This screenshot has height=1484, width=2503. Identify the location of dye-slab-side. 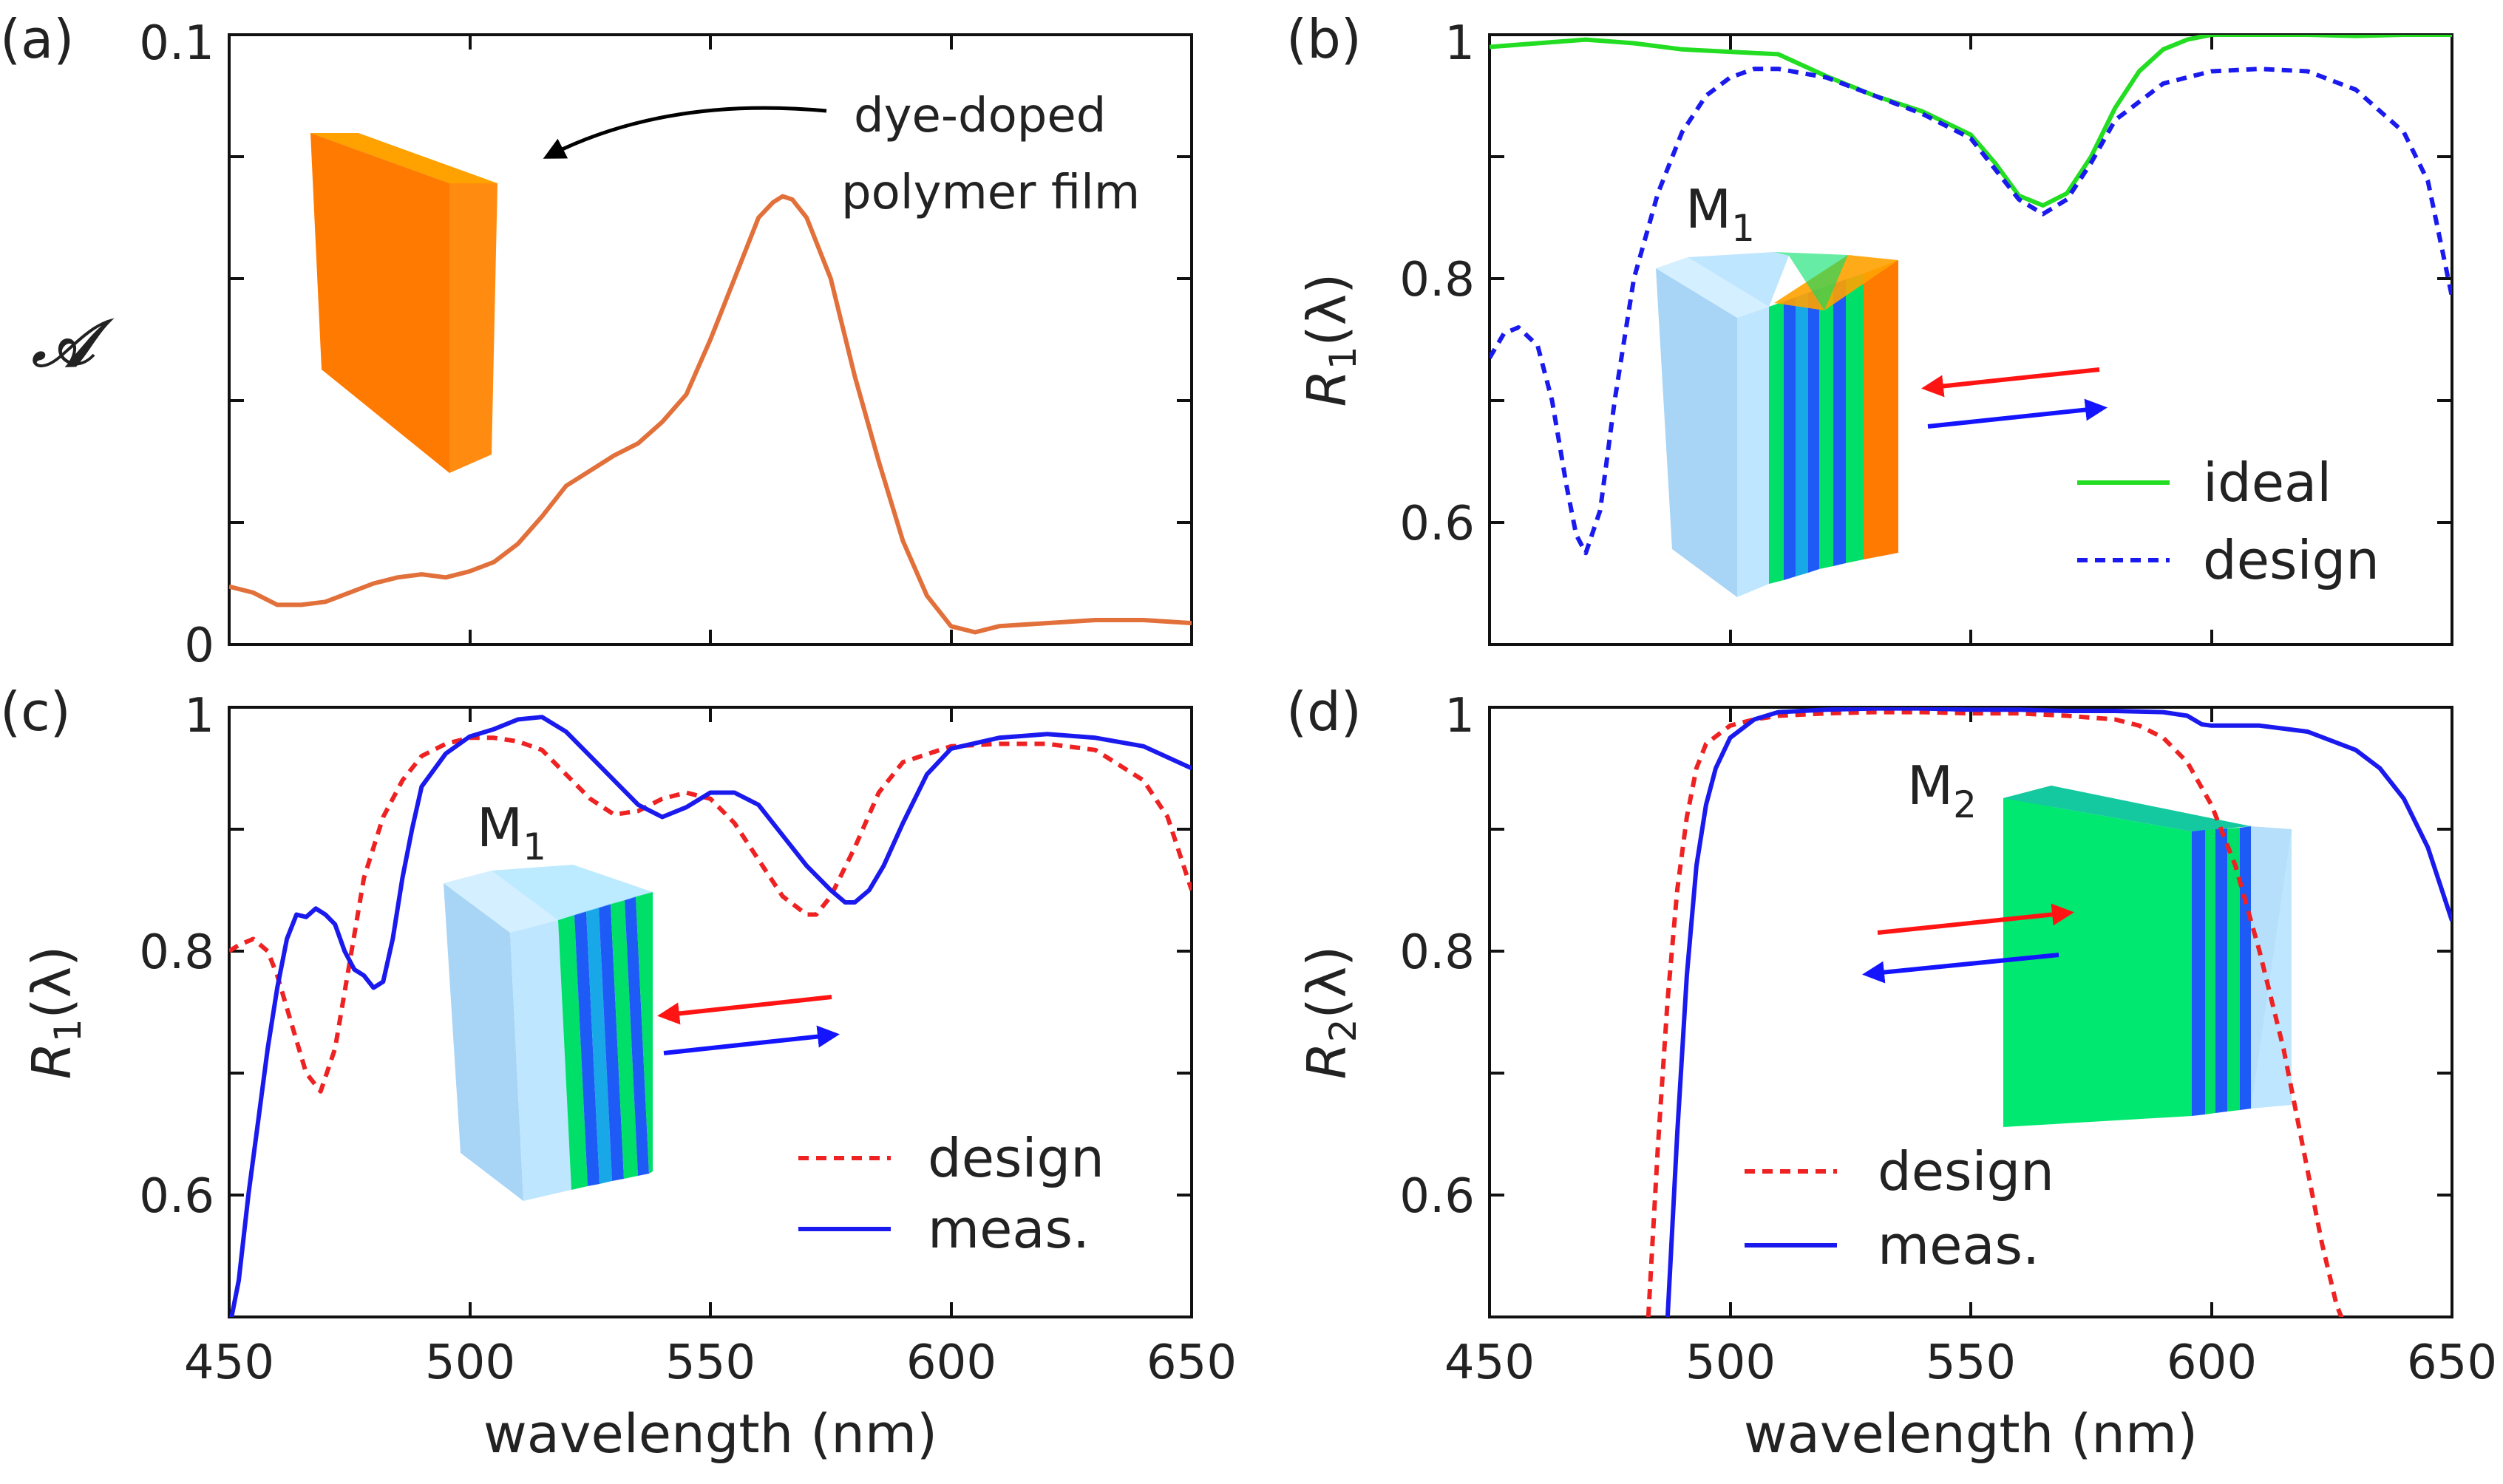
(473, 328).